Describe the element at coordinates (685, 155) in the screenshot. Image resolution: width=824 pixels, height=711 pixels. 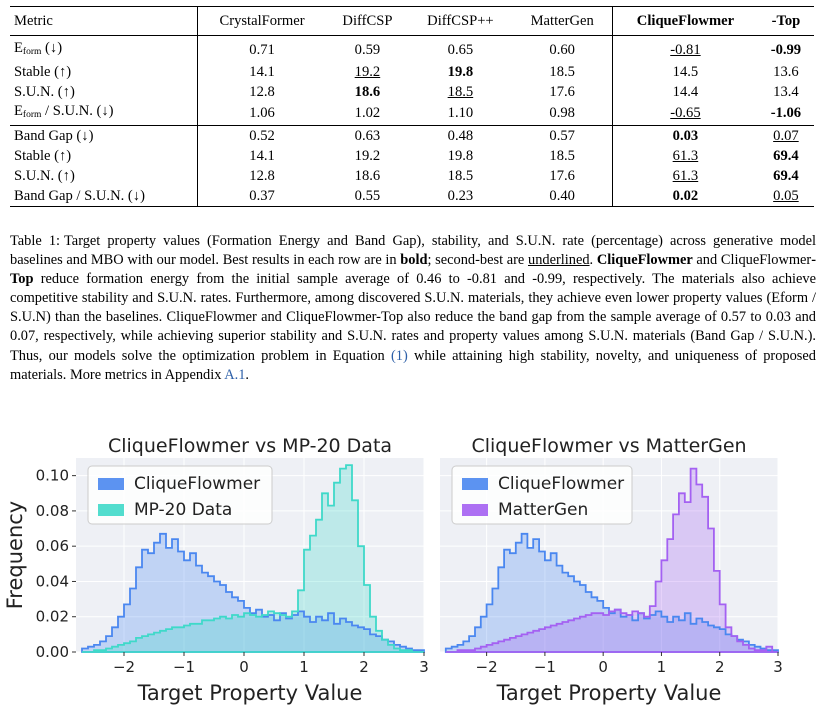
I see `table-cell: 61.3` at that location.